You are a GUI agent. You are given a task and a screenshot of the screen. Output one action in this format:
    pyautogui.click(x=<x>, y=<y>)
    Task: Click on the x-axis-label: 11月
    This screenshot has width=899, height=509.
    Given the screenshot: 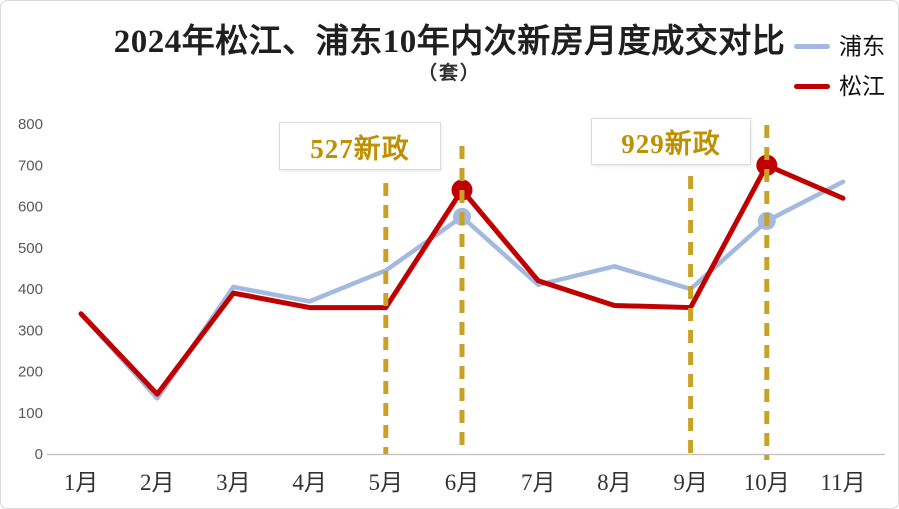 What is the action you would take?
    pyautogui.click(x=842, y=482)
    